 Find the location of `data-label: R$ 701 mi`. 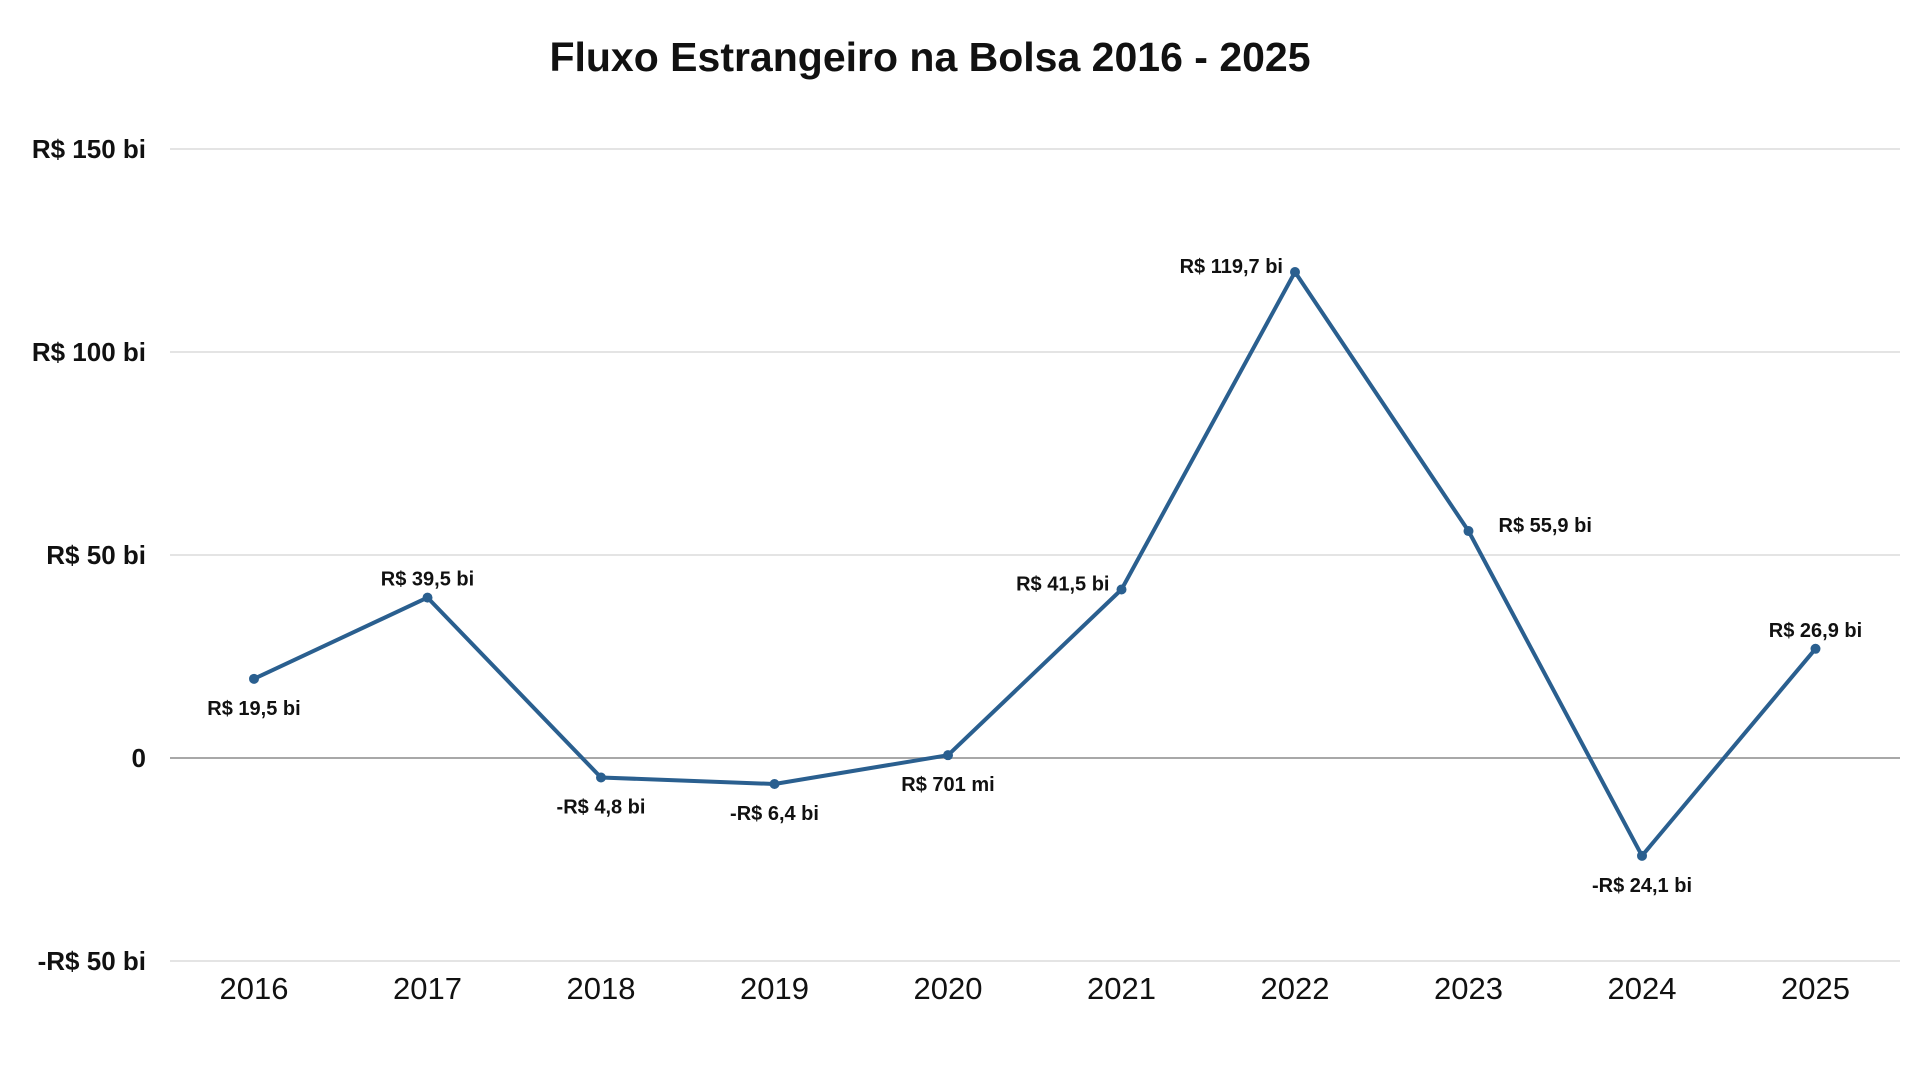

data-label: R$ 701 mi is located at coordinates (947, 785).